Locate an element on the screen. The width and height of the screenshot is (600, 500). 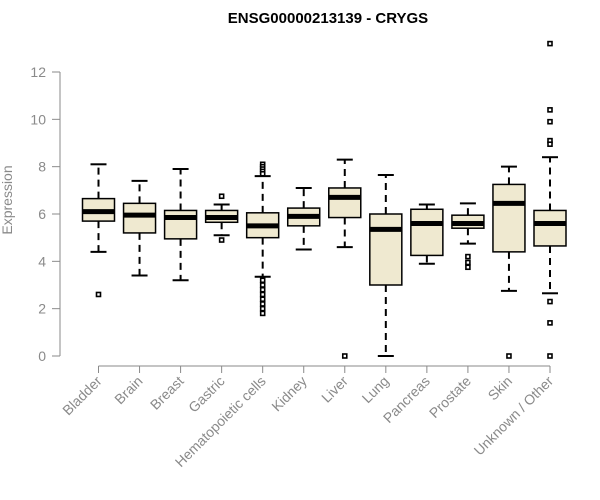
y-tick-label: 12 is located at coordinates (38, 72).